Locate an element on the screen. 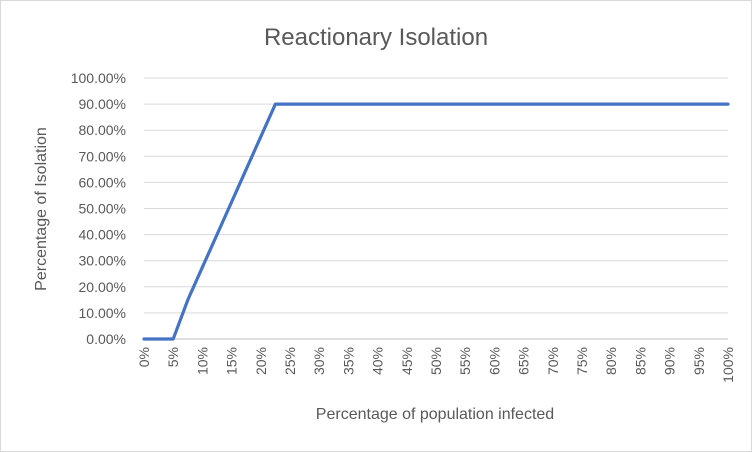 The height and width of the screenshot is (452, 752). x-tick-label: 50% is located at coordinates (436, 361).